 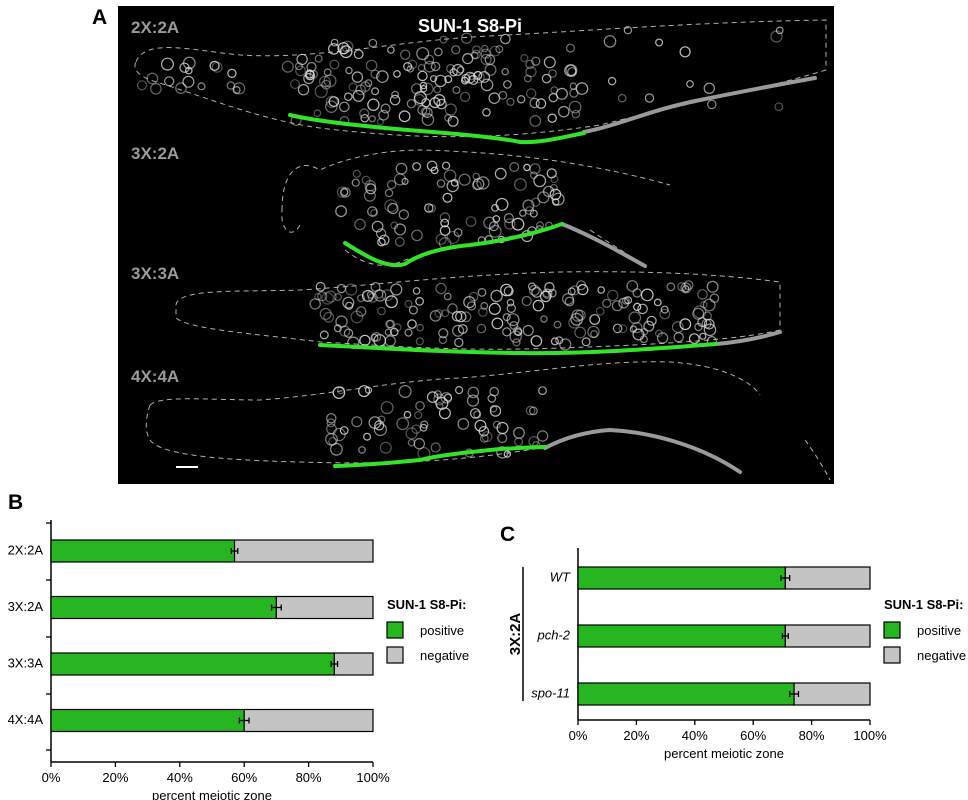 What do you see at coordinates (442, 630) in the screenshot?
I see `legend-label-positive: positive` at bounding box center [442, 630].